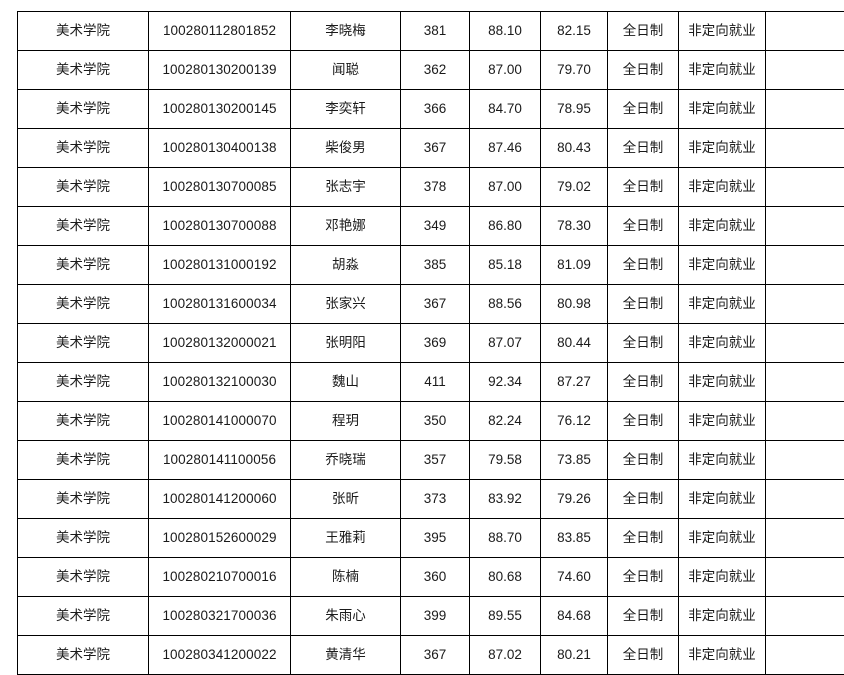 This screenshot has height=675, width=844. Describe the element at coordinates (435, 70) in the screenshot. I see `cell-total: 362` at that location.